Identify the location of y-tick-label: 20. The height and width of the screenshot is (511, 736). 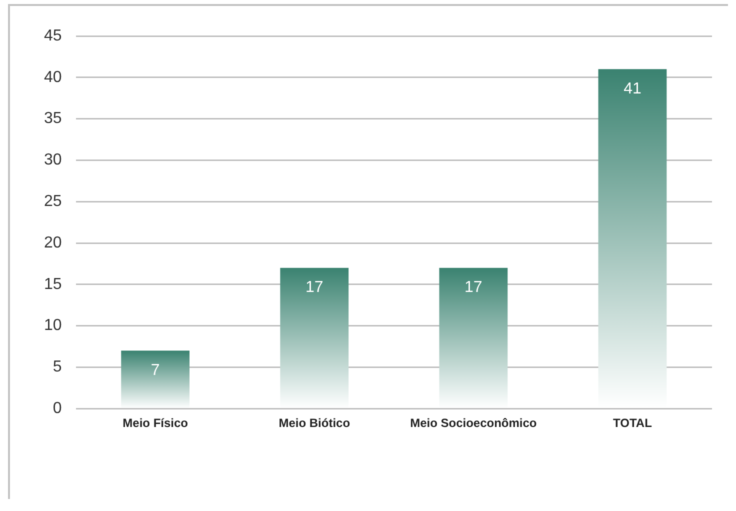
(53, 243).